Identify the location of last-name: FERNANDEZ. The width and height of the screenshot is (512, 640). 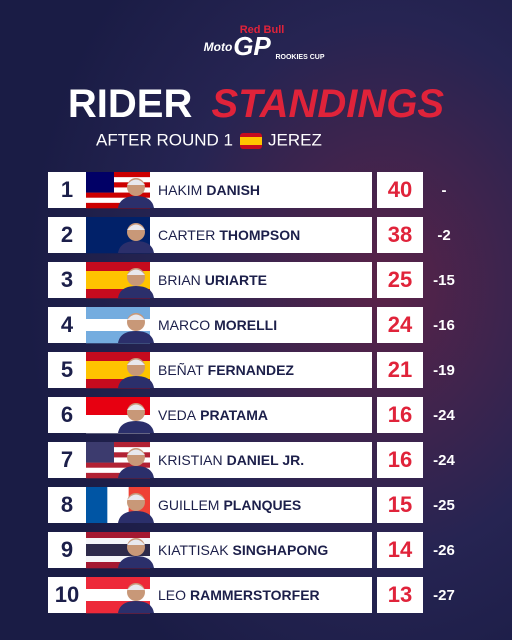
(251, 370).